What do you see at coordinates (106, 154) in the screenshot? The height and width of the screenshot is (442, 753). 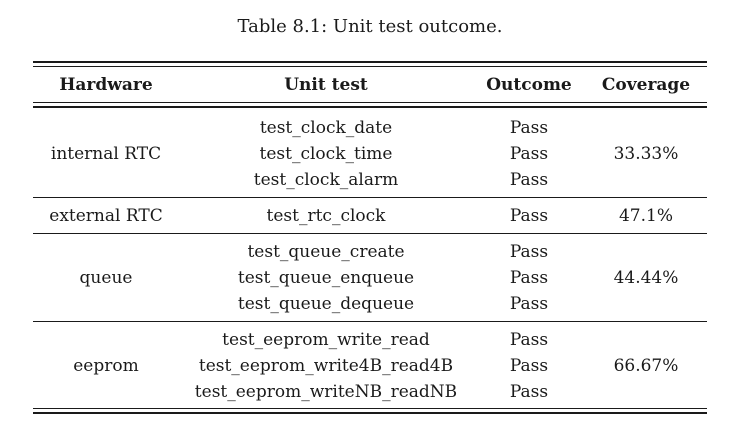 I see `row-hardware: internal RTC` at bounding box center [106, 154].